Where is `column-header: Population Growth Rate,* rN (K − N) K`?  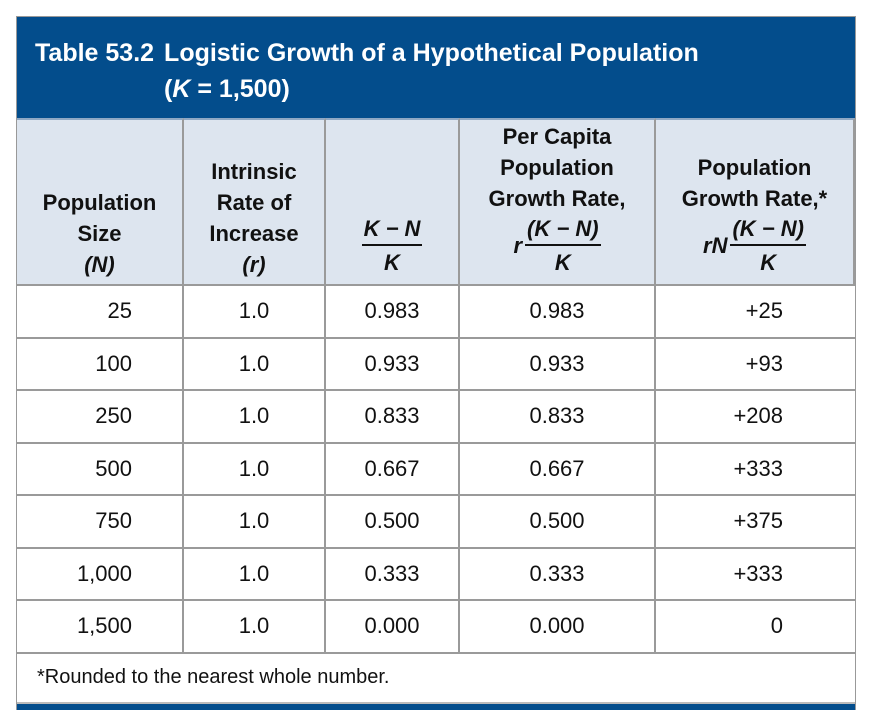
column-header: Population Growth Rate,* rN (K − N) K is located at coordinates (755, 202).